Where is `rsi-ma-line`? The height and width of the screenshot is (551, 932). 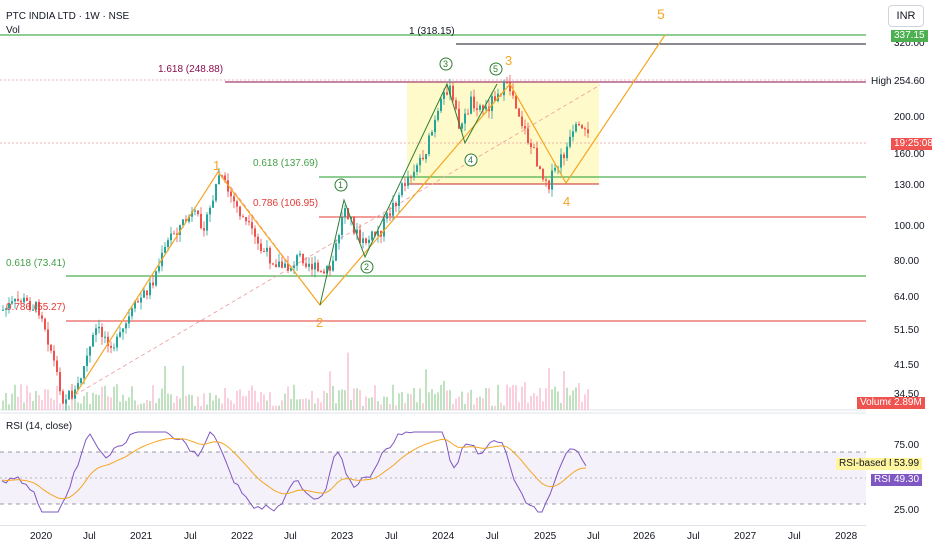 rsi-ma-line is located at coordinates (294, 469).